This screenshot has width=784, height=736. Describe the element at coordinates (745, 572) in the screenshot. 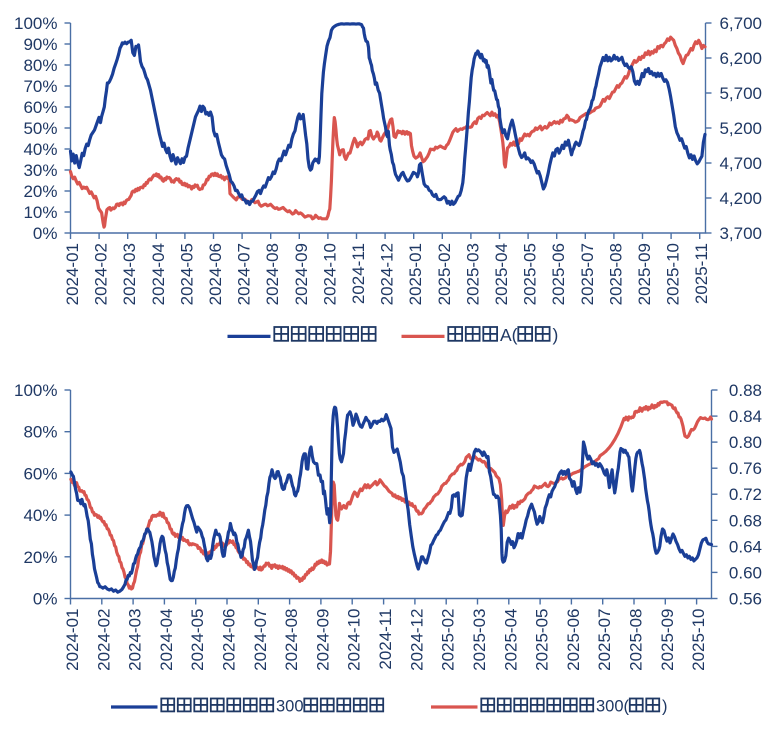

I see `svg-text: 0.60` at that location.